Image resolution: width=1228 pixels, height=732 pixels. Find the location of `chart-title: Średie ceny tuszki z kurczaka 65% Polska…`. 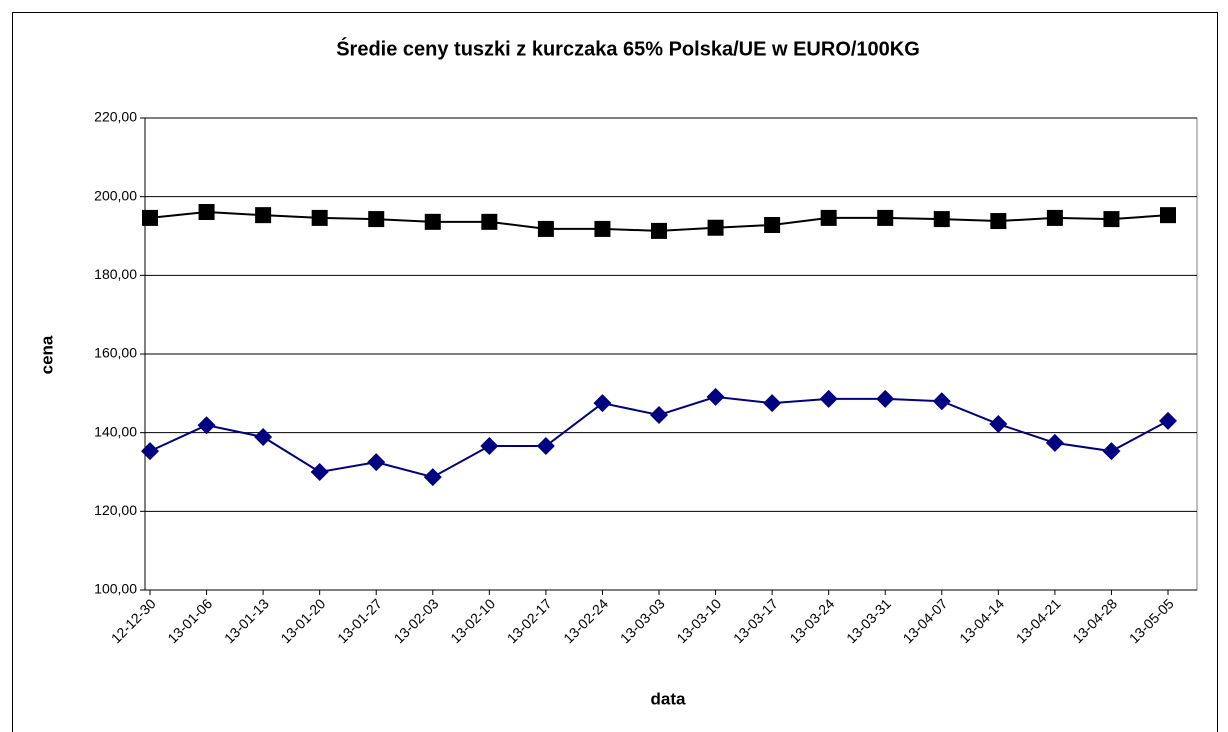

chart-title: Średie ceny tuszki z kurczaka 65% Polska… is located at coordinates (628, 48).